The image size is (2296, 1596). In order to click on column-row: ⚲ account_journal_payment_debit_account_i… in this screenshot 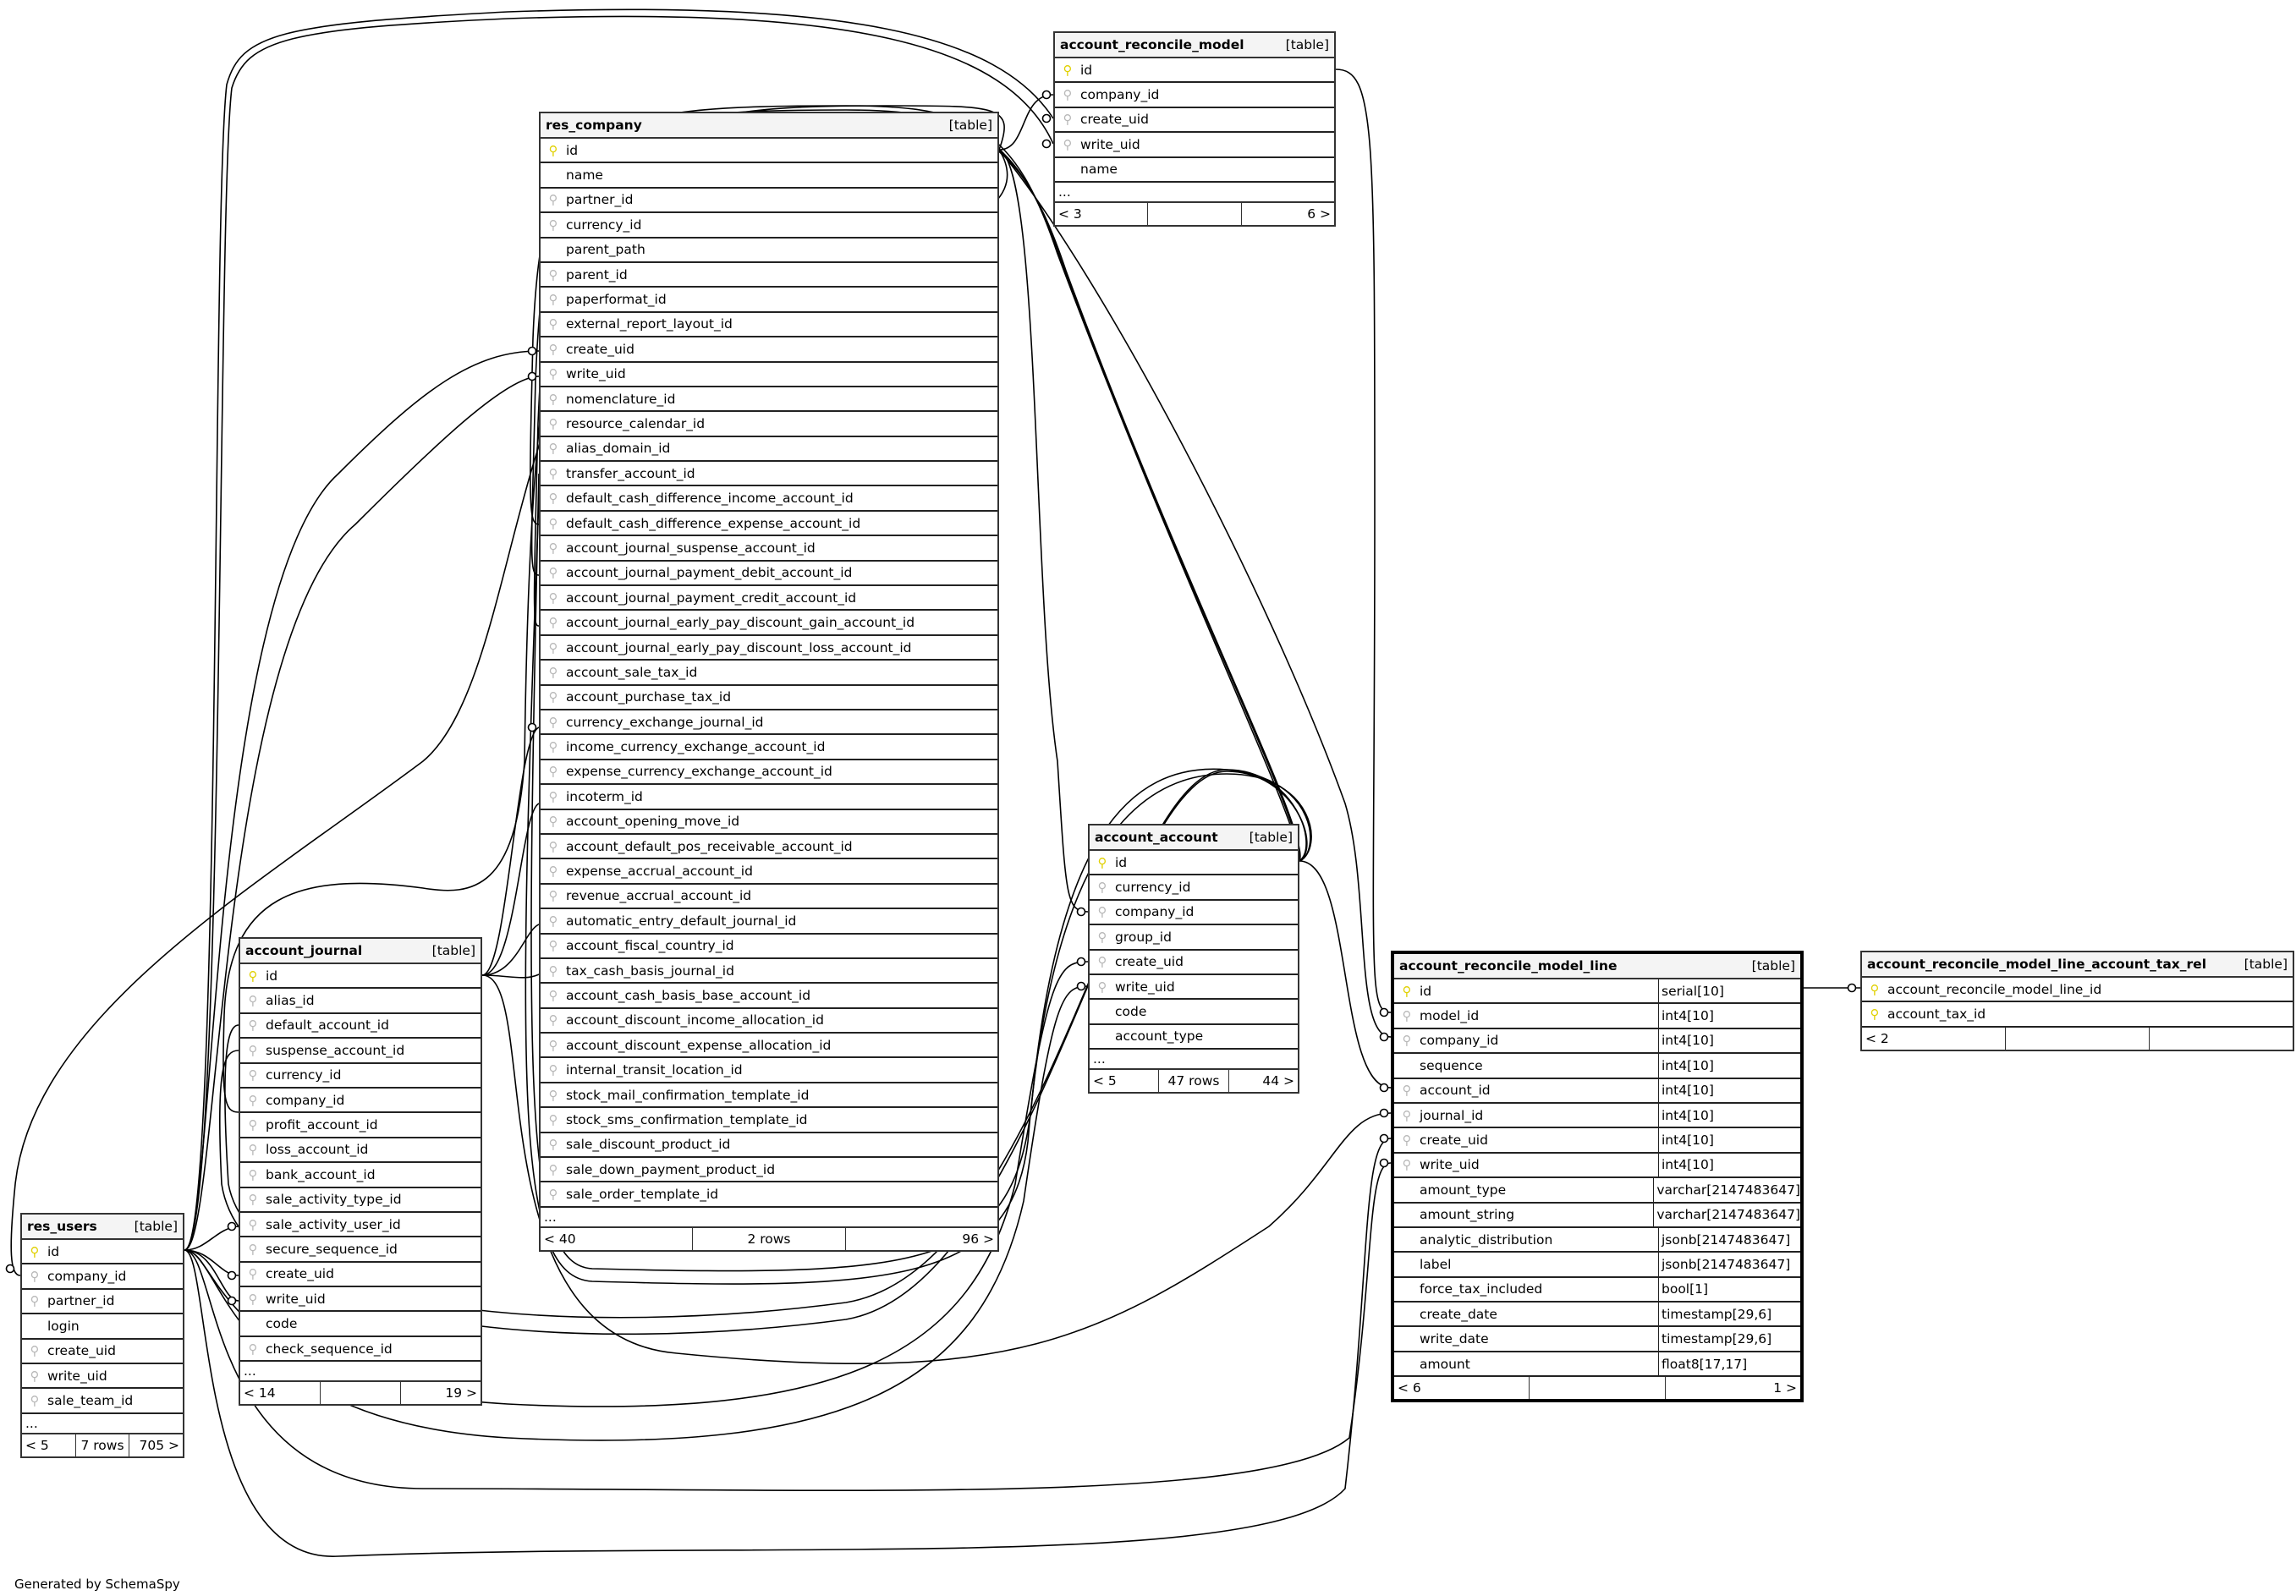, I will do `click(769, 574)`.